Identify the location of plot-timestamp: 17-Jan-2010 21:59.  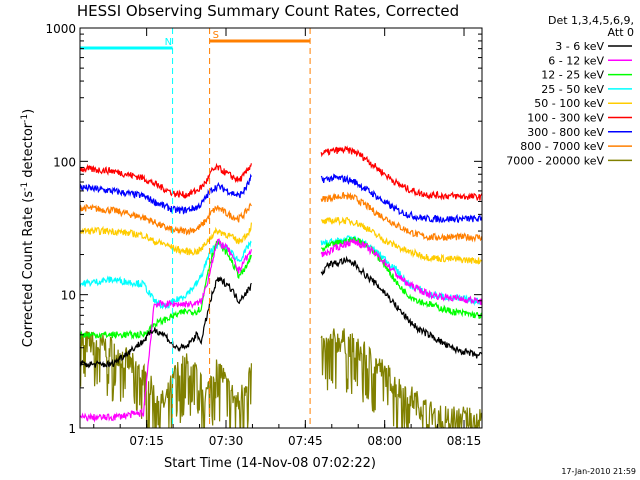
(598, 471).